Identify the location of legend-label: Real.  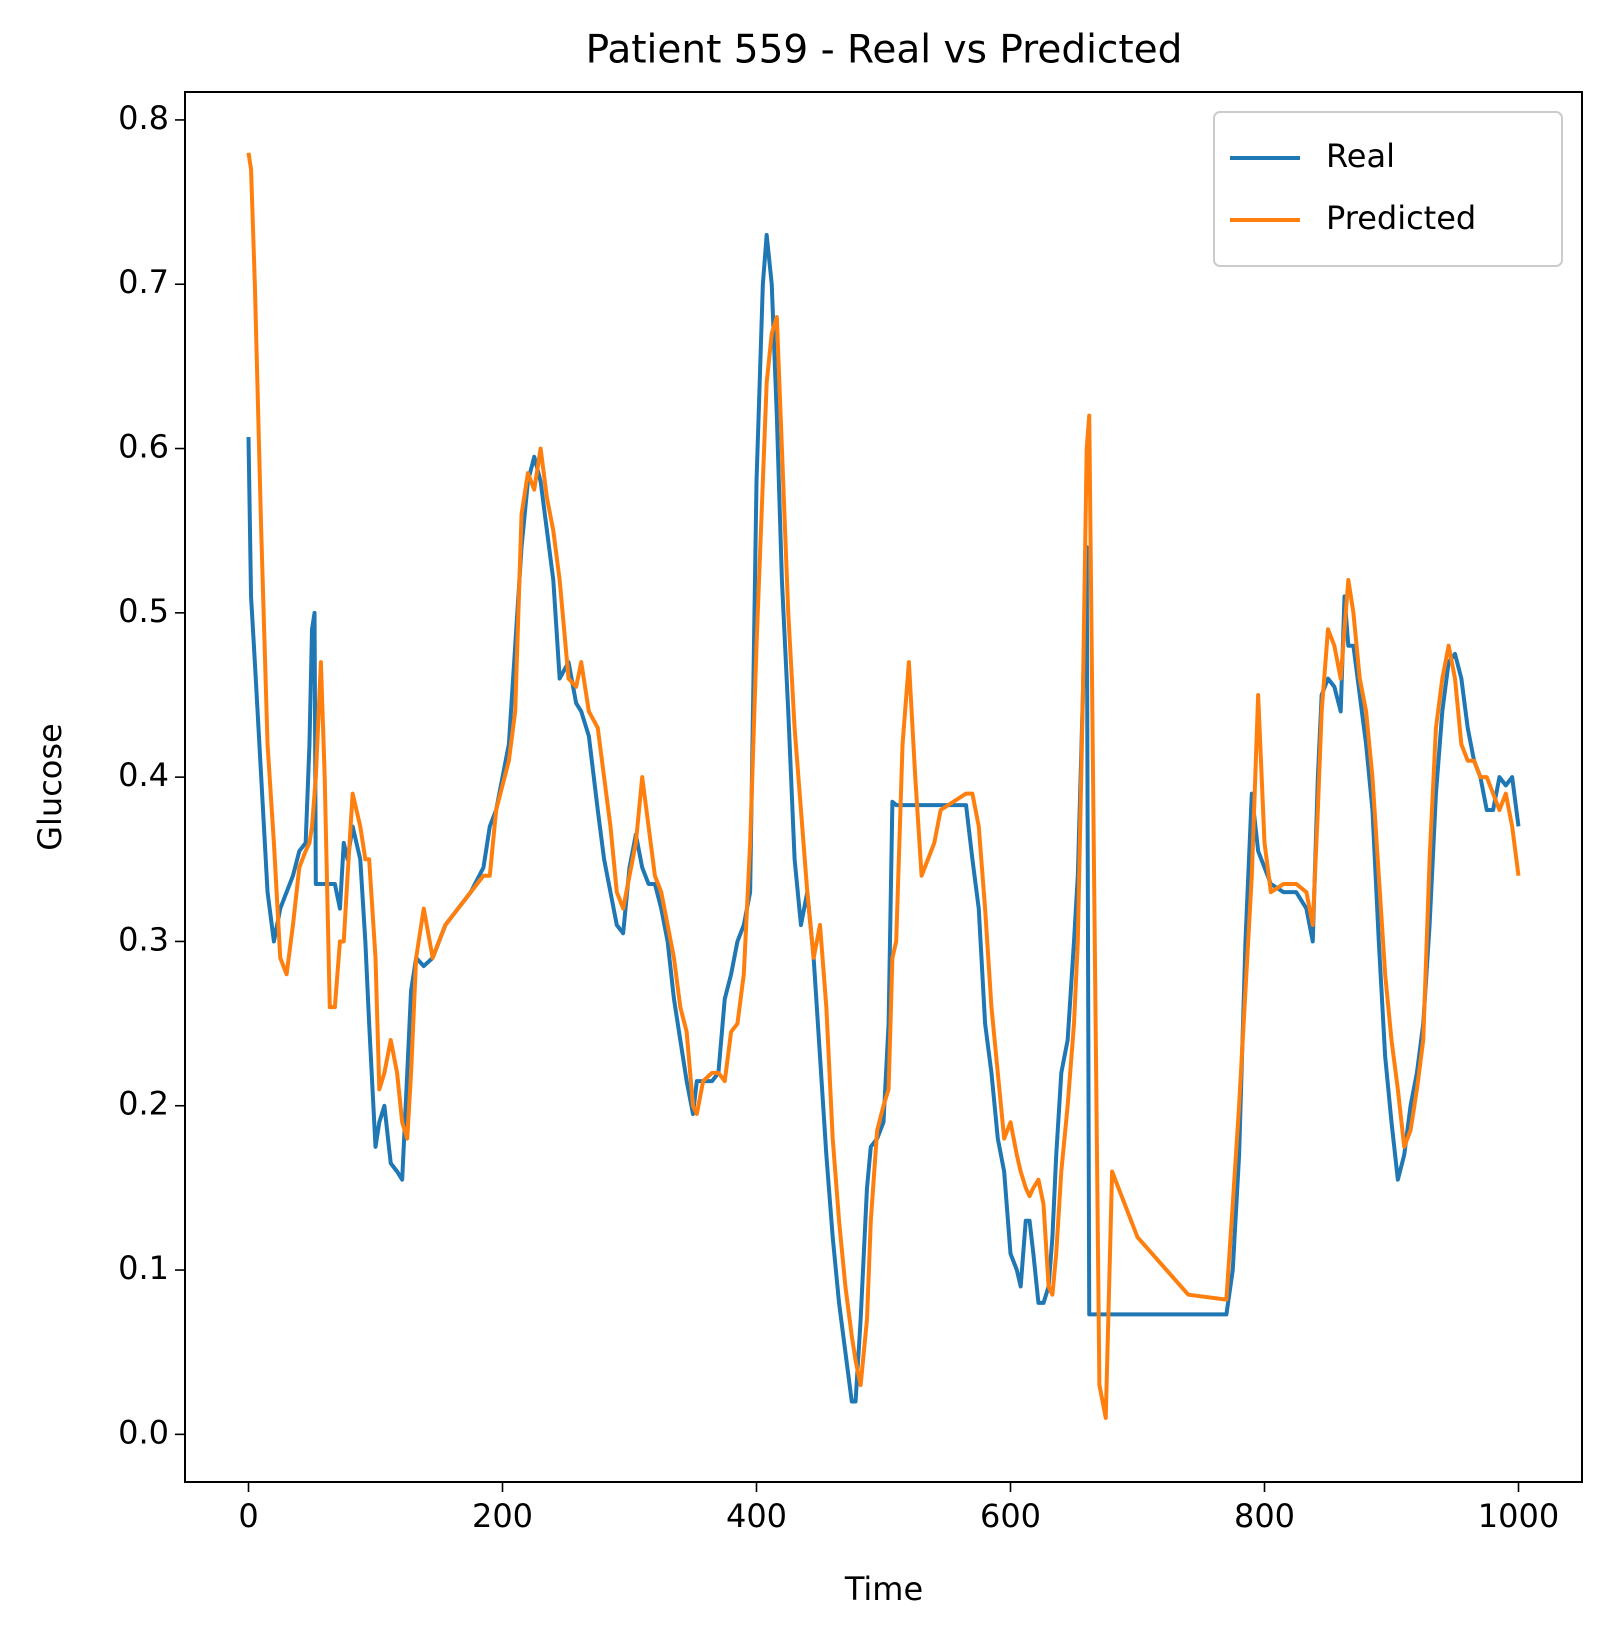
(1360, 156).